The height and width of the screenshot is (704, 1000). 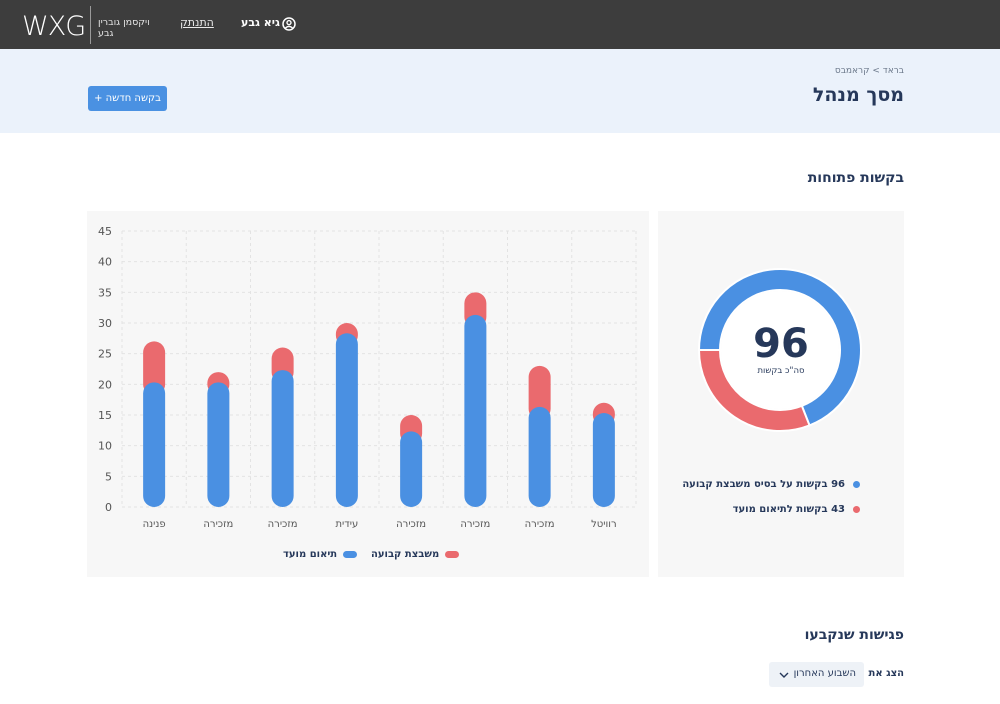 What do you see at coordinates (856, 509) in the screenshot?
I see `legend-dot-scheduling` at bounding box center [856, 509].